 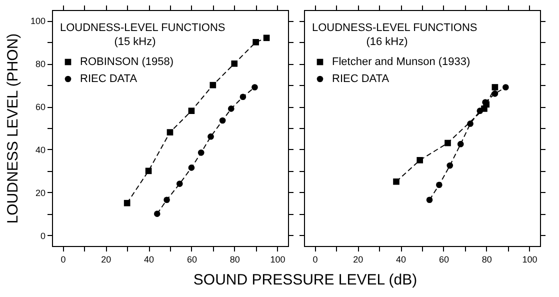 What do you see at coordinates (305, 280) in the screenshot?
I see `x-axis-title: SOUND PRESSURE LEVEL (dB)` at bounding box center [305, 280].